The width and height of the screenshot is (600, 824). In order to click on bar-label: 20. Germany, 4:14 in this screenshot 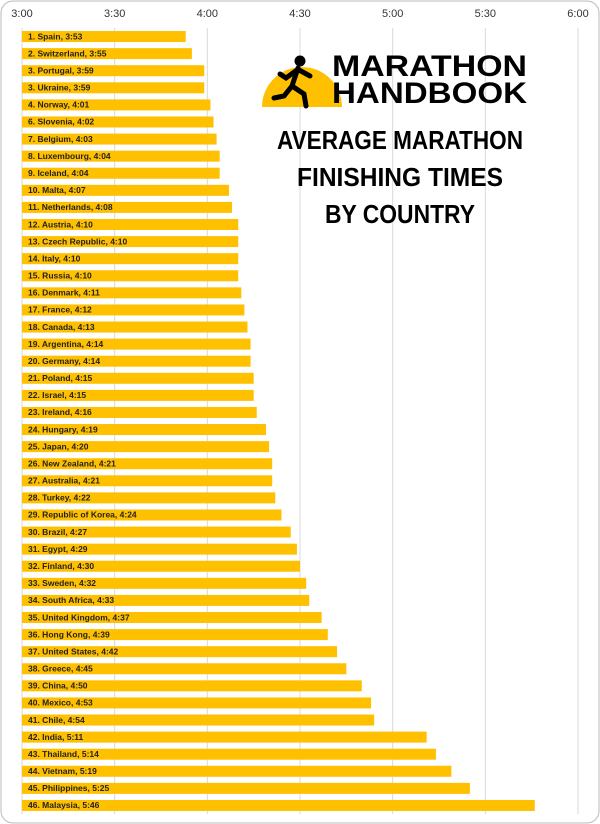, I will do `click(64, 361)`.